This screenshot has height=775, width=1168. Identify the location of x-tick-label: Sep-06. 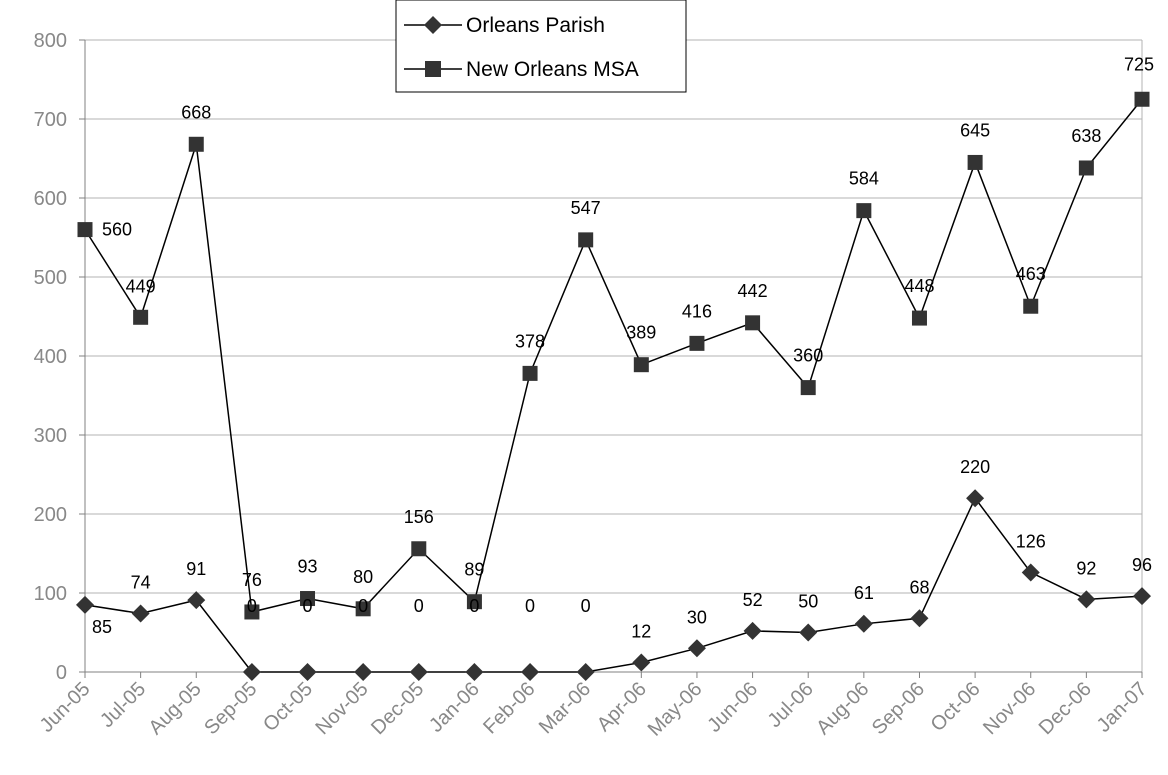
(898, 708).